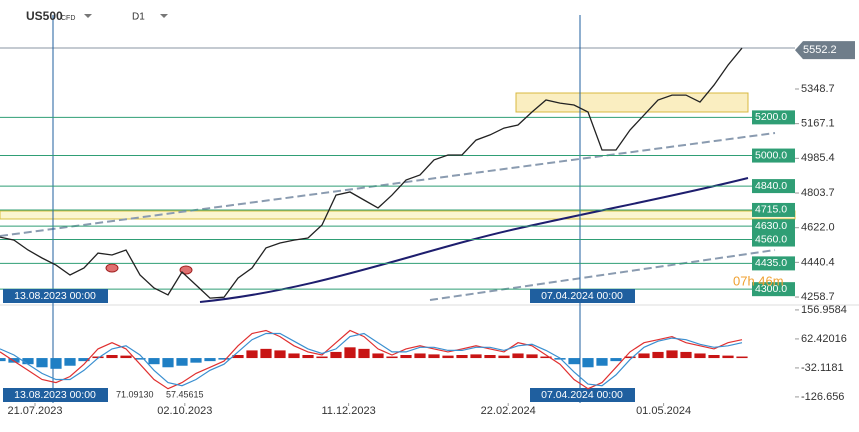 The height and width of the screenshot is (432, 859). What do you see at coordinates (818, 158) in the screenshot?
I see `y-tick-label: 4985.4` at bounding box center [818, 158].